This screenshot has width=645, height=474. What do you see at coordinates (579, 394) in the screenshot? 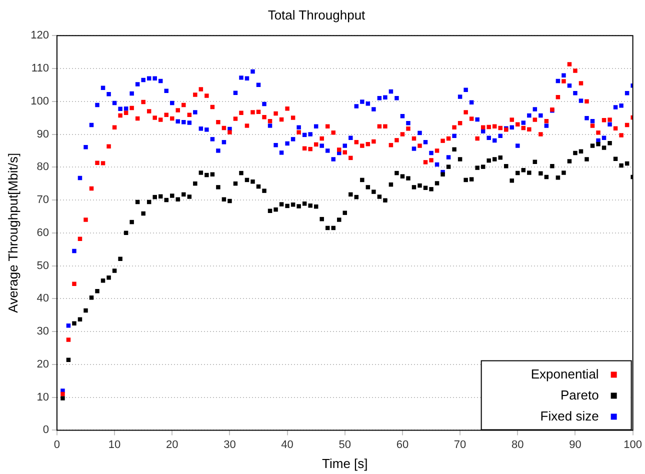
I see `legend-label: Pareto` at bounding box center [579, 394].